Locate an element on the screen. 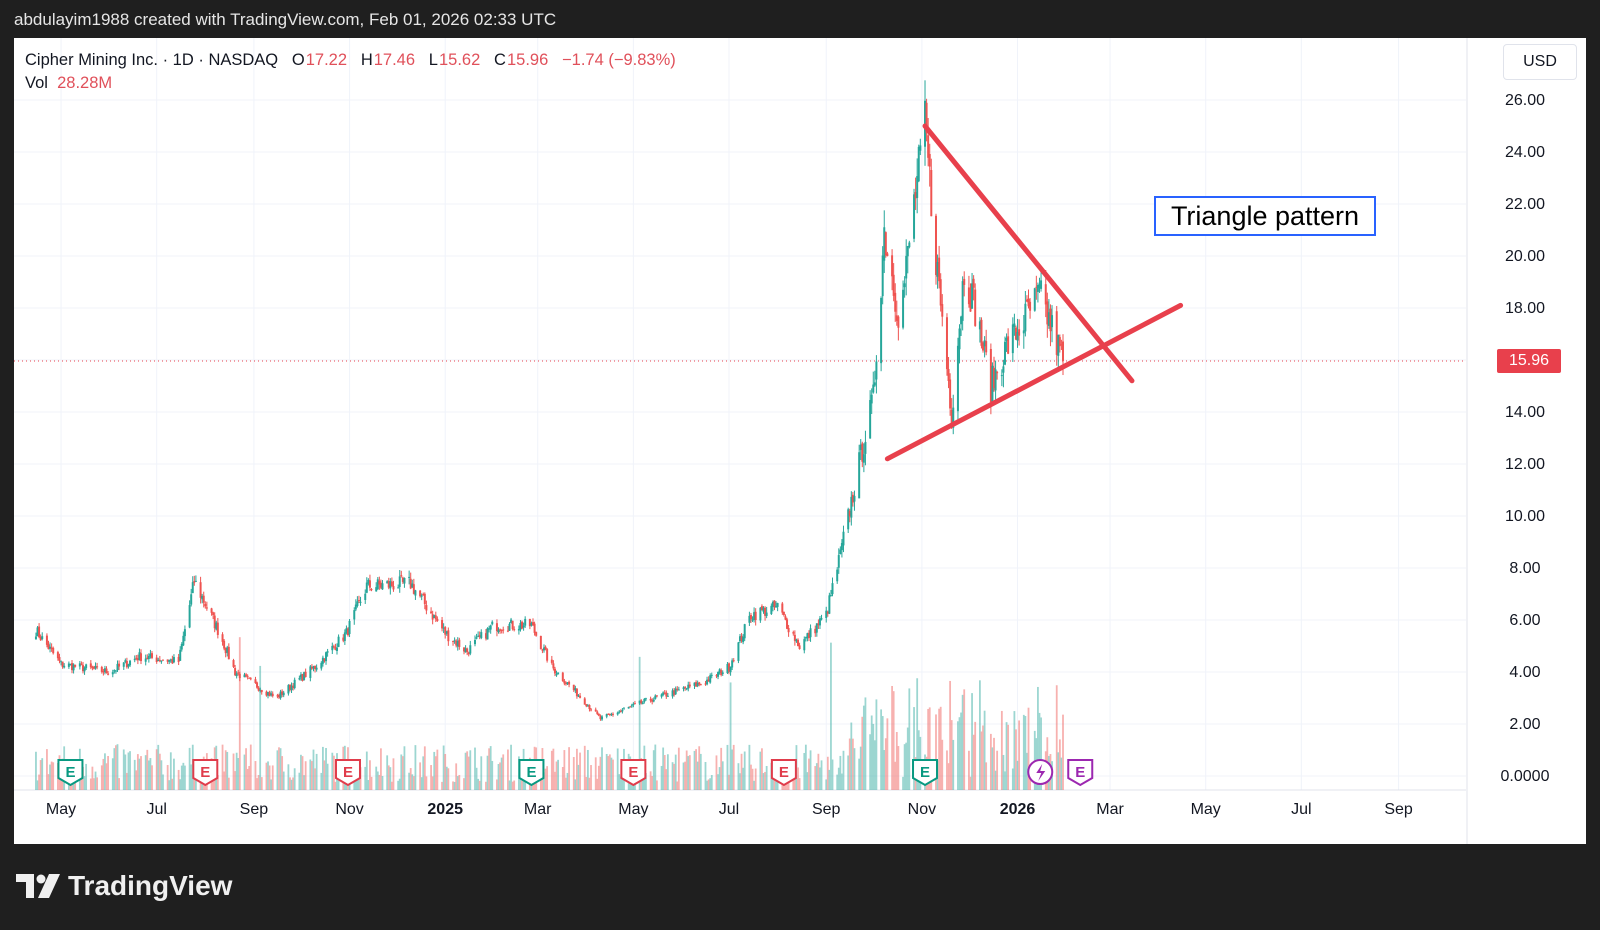 This screenshot has width=1600, height=930. earnings-letter: E is located at coordinates (1080, 772).